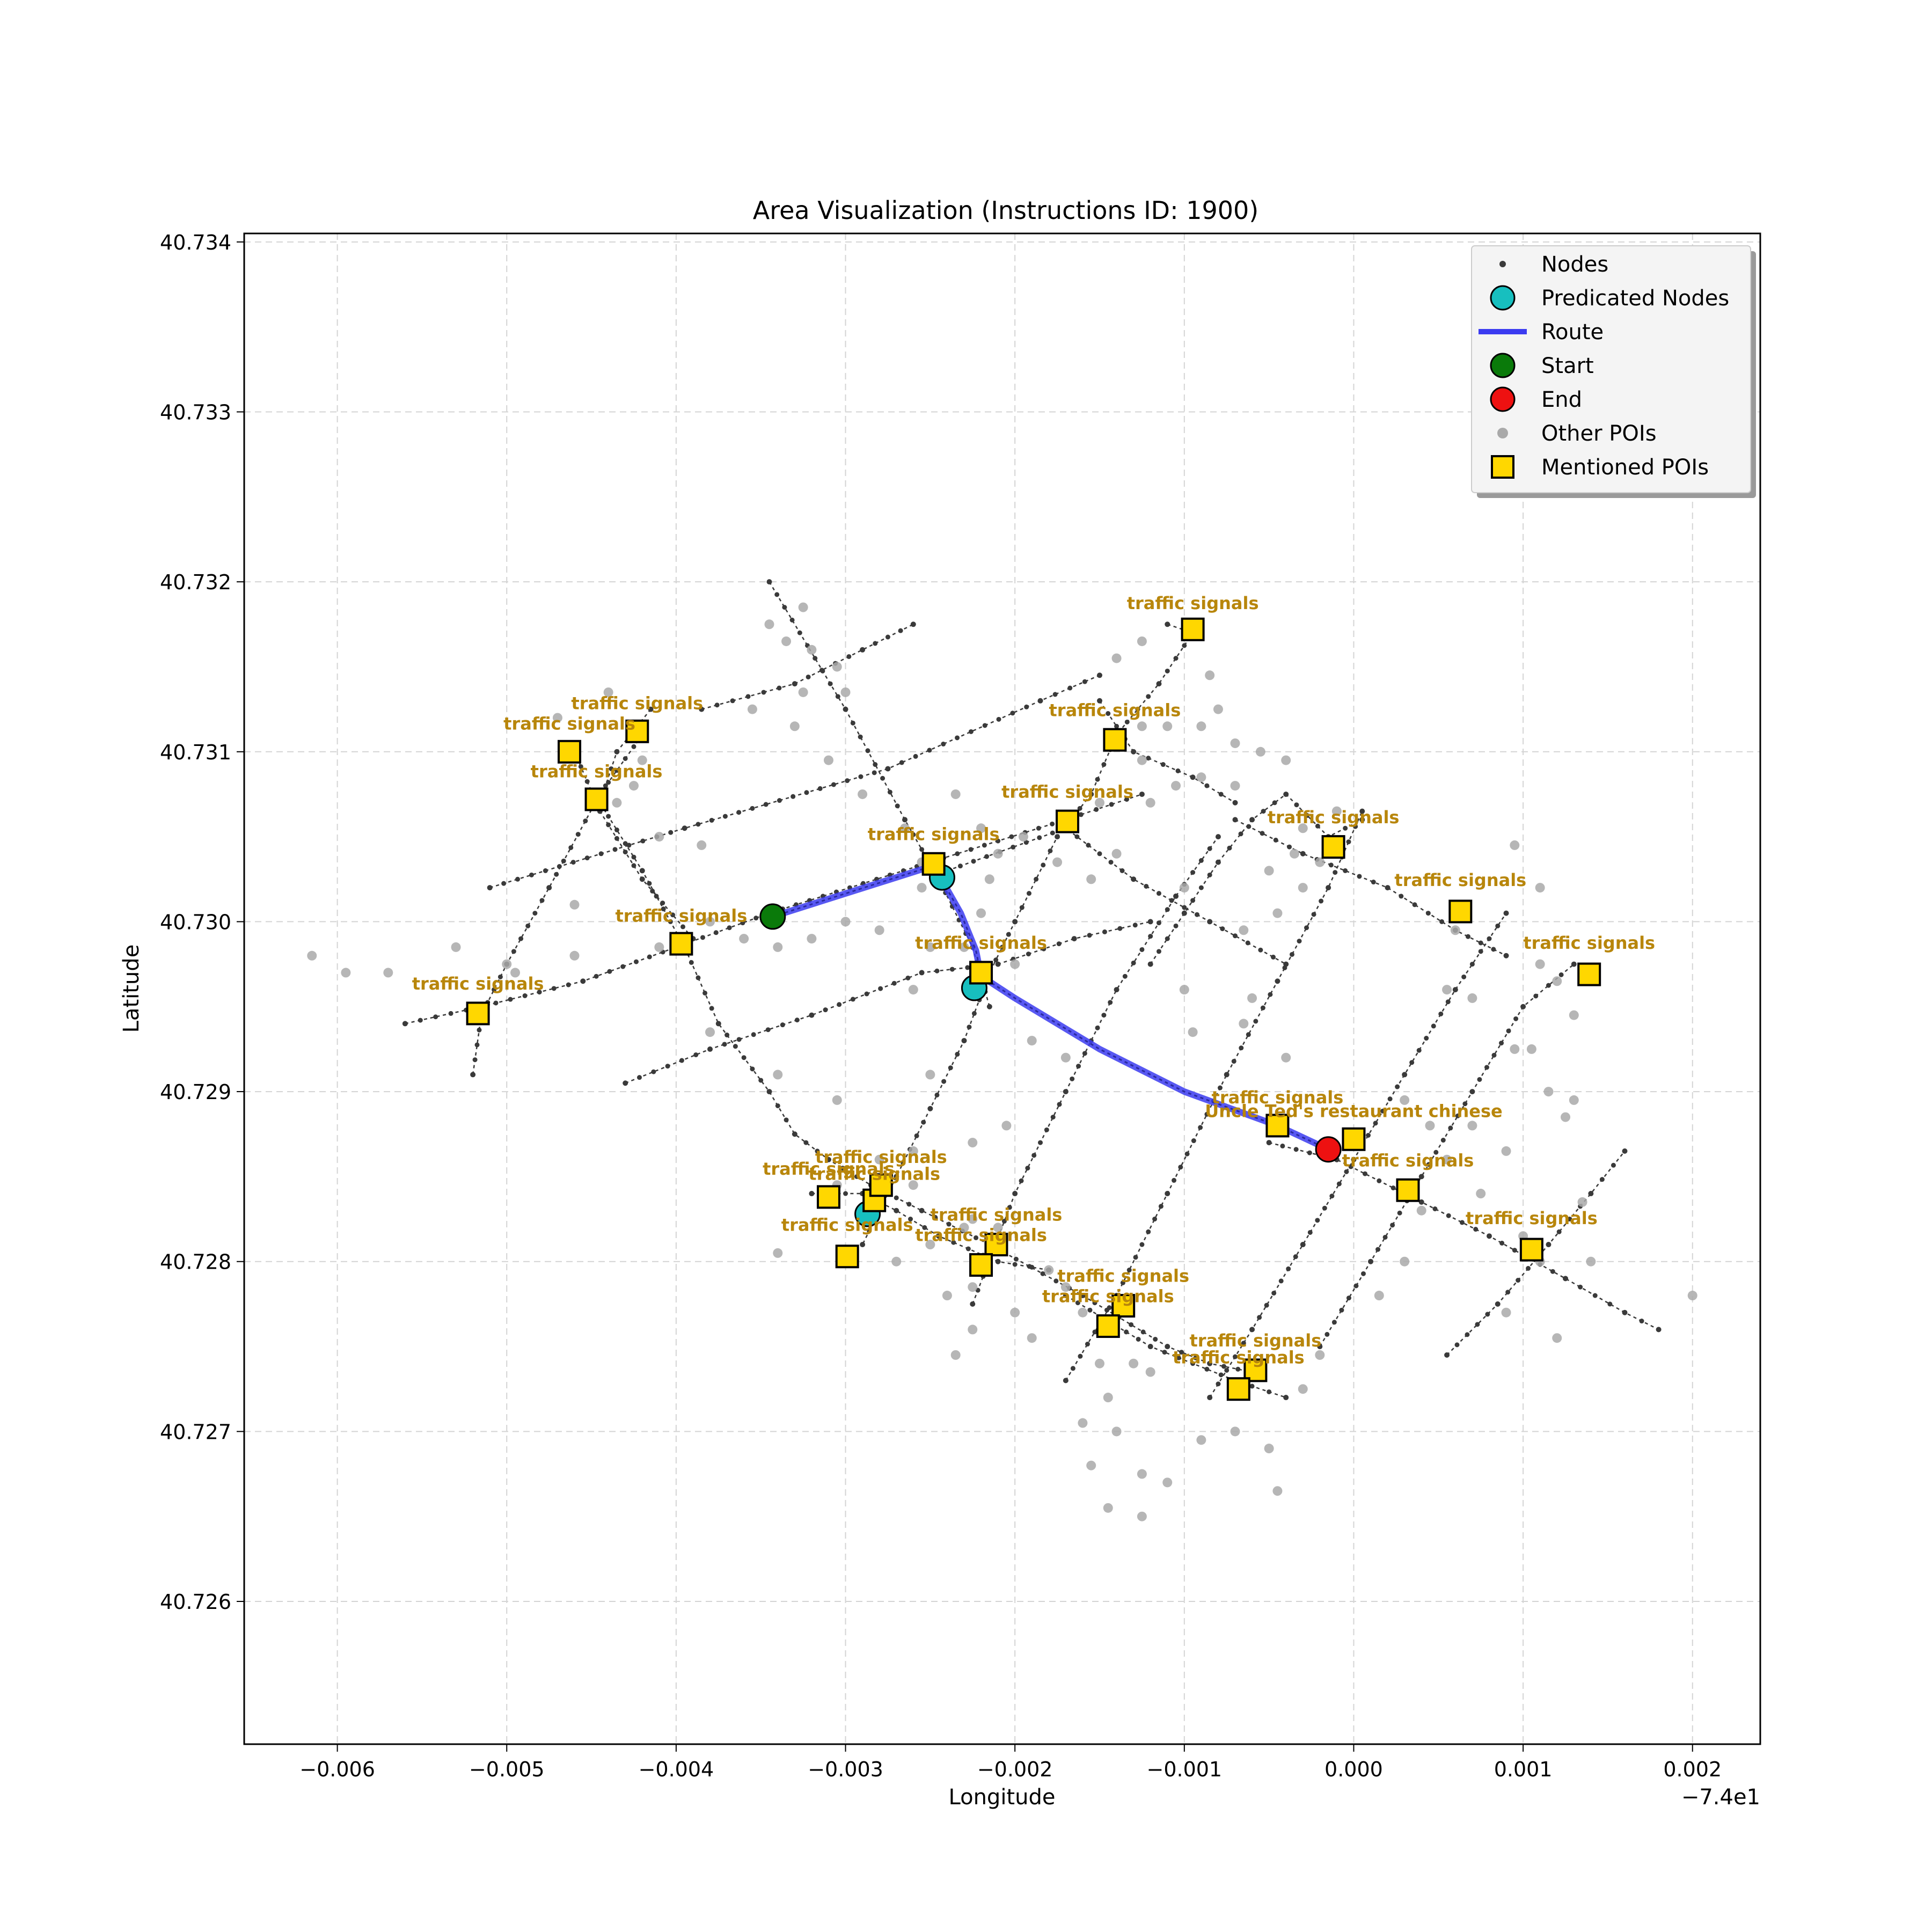  I want to click on street-edge, so click(557, 904).